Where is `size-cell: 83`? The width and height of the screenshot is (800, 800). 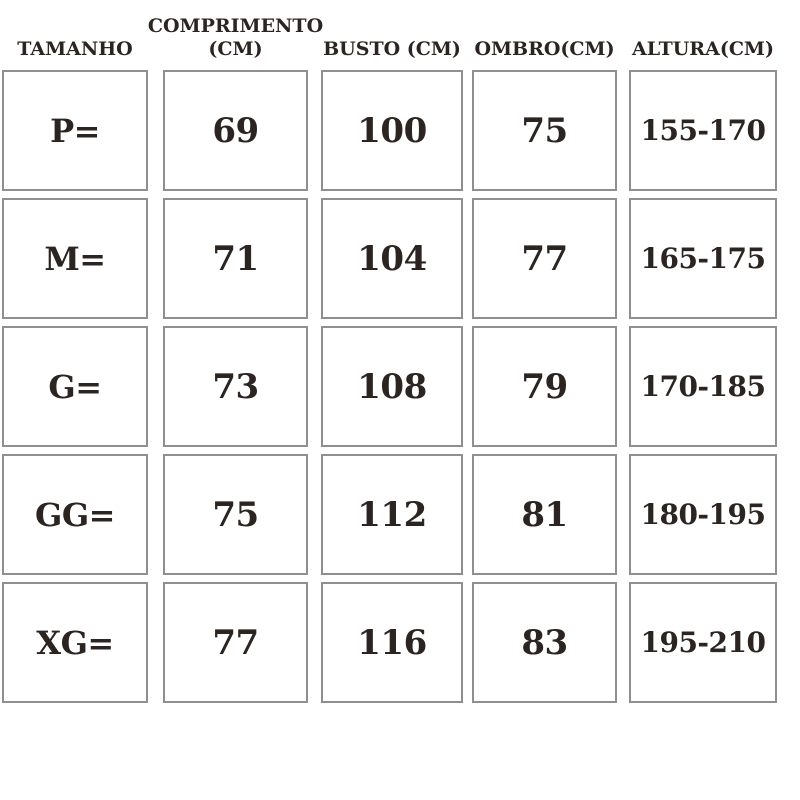 size-cell: 83 is located at coordinates (544, 642).